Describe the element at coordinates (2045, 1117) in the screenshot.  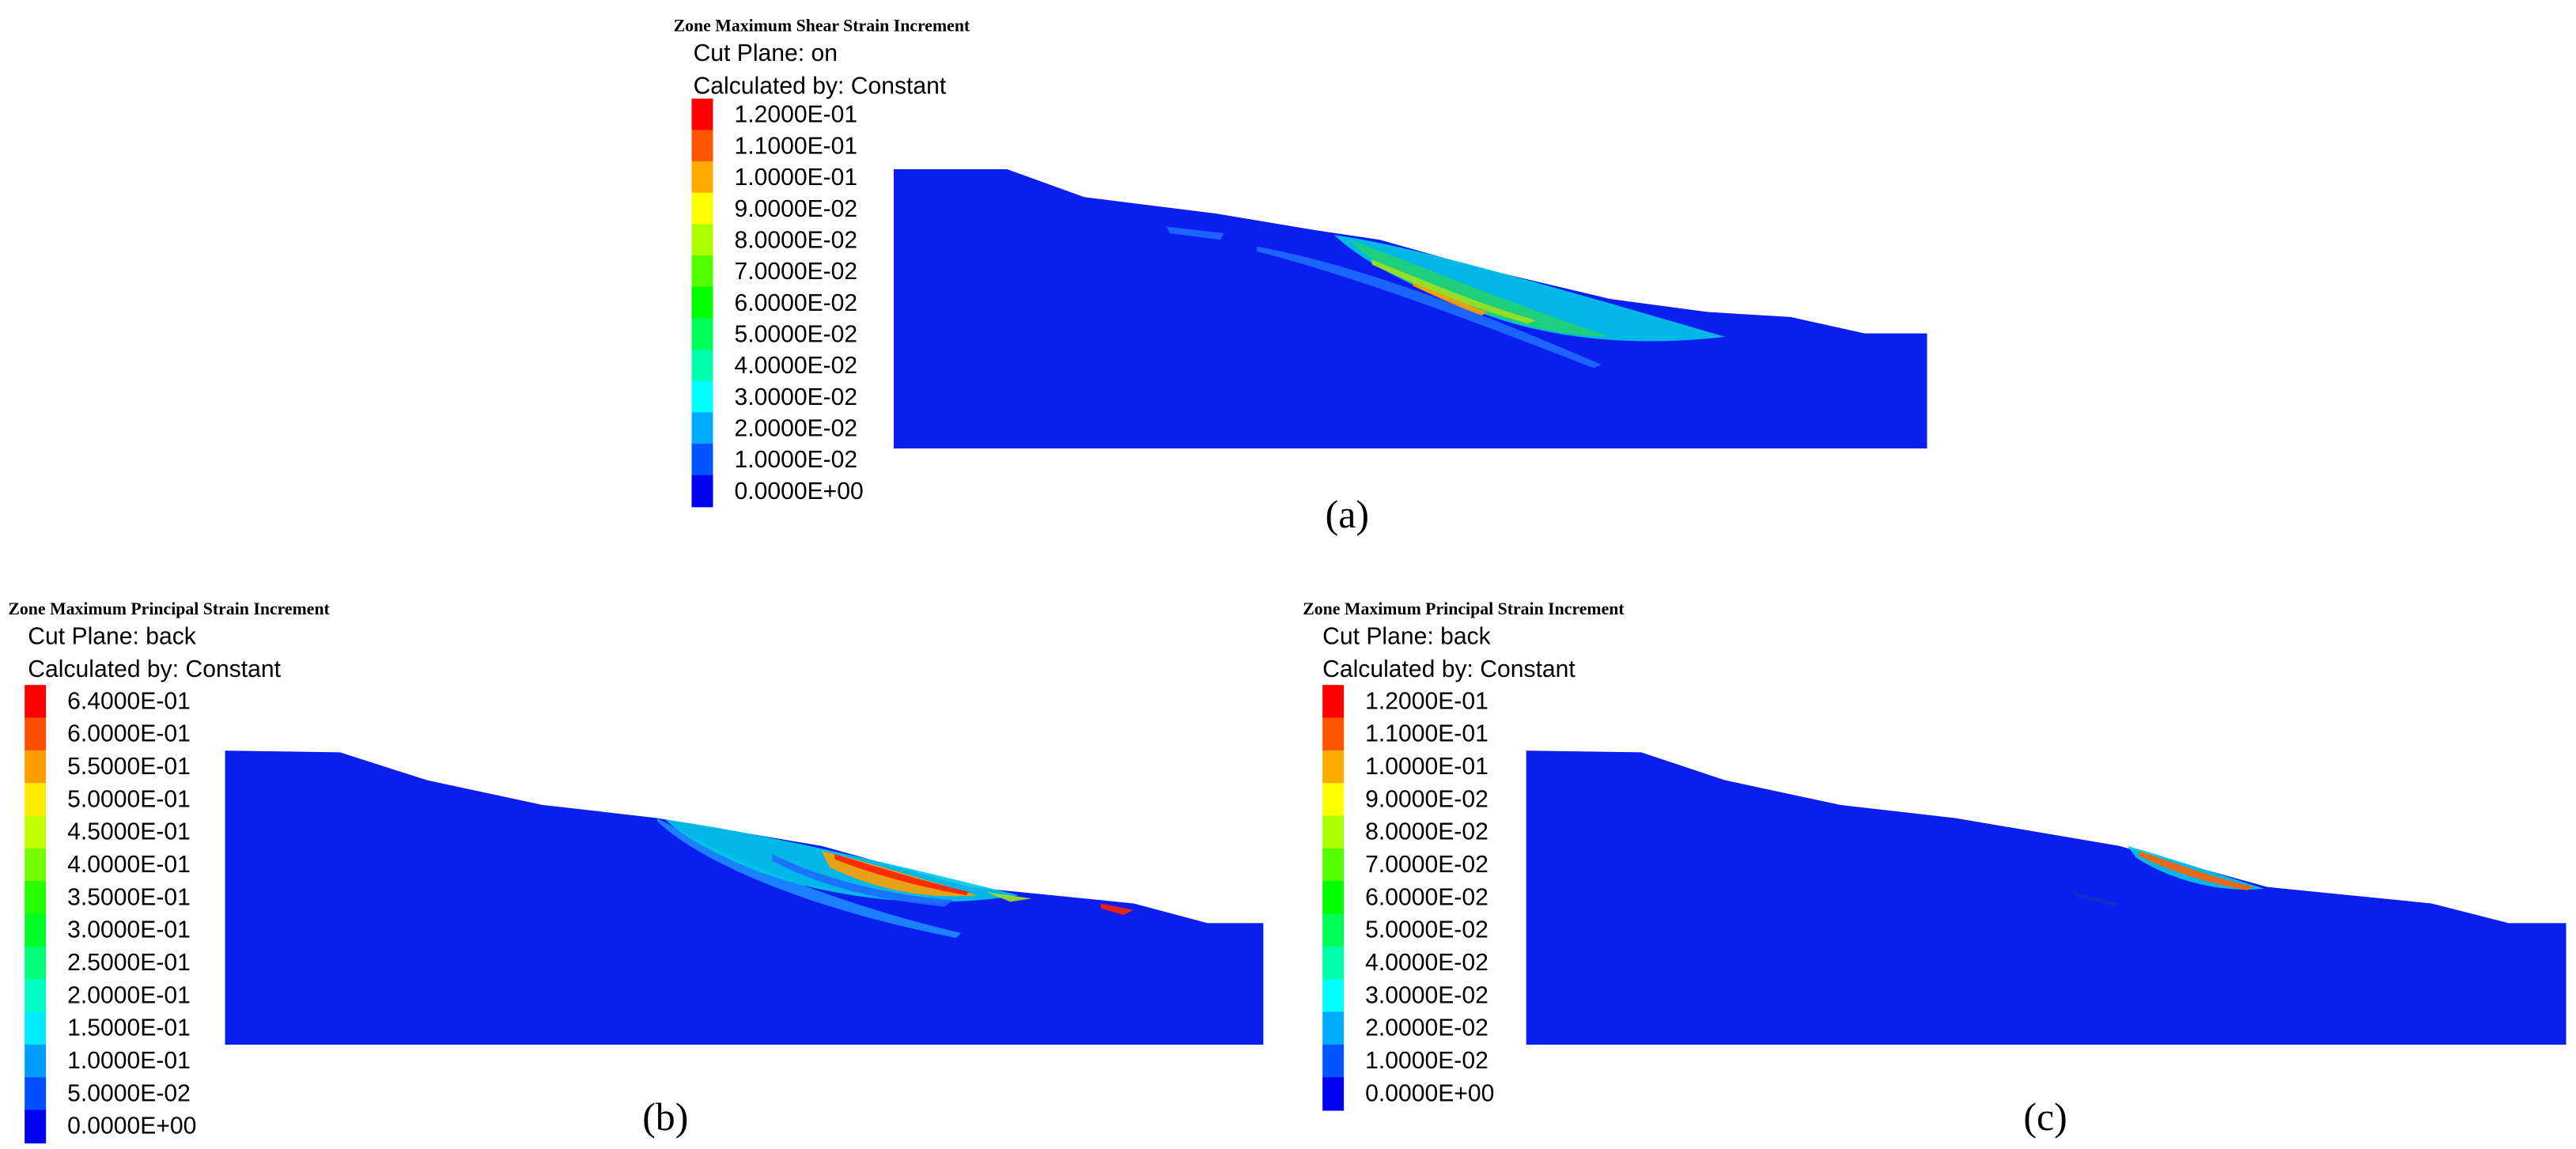
I see `caption: (c)` at that location.